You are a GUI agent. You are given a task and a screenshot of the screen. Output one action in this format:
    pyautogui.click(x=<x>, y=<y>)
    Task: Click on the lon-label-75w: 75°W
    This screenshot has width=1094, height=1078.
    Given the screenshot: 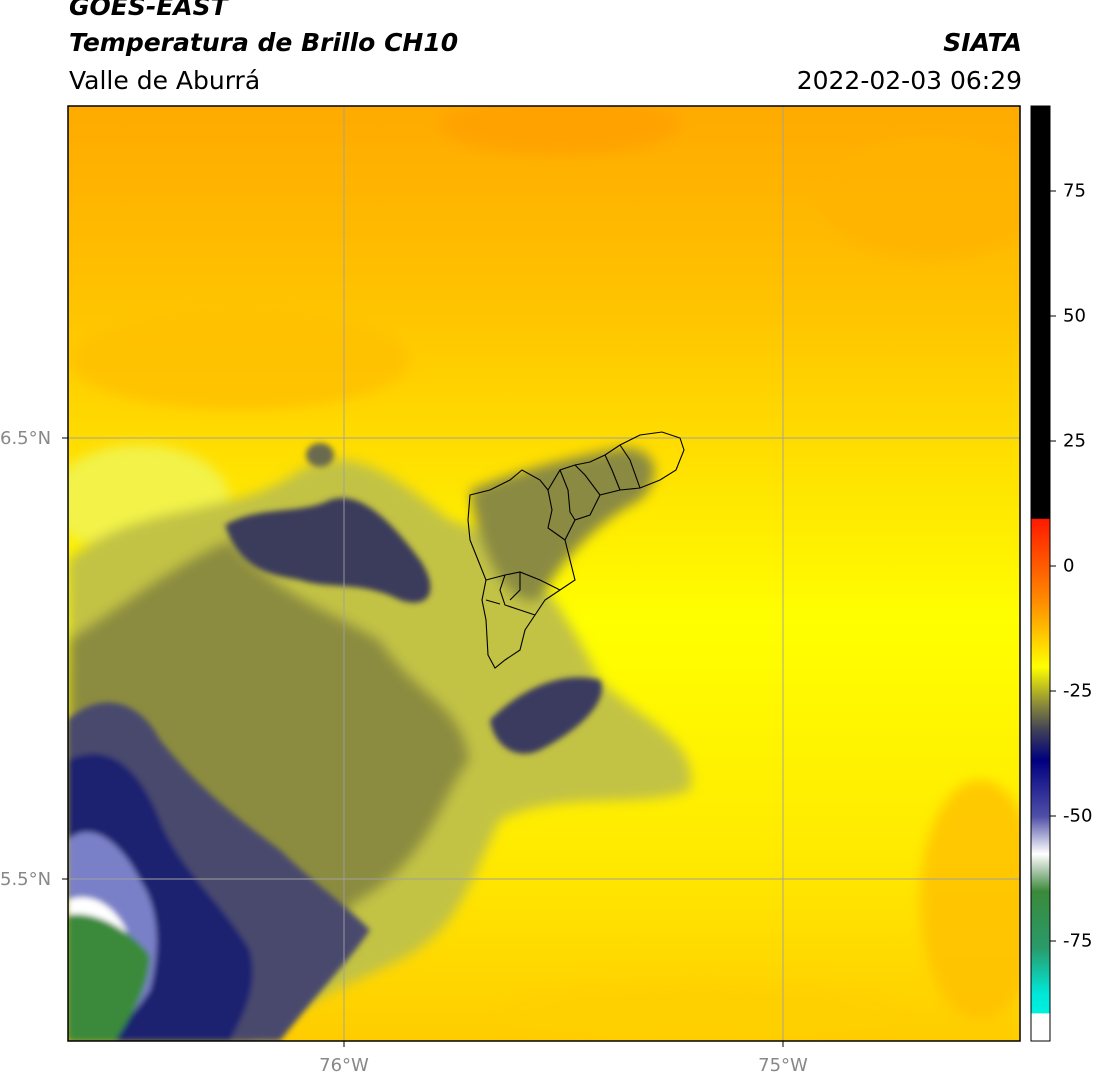 What is the action you would take?
    pyautogui.click(x=783, y=1065)
    